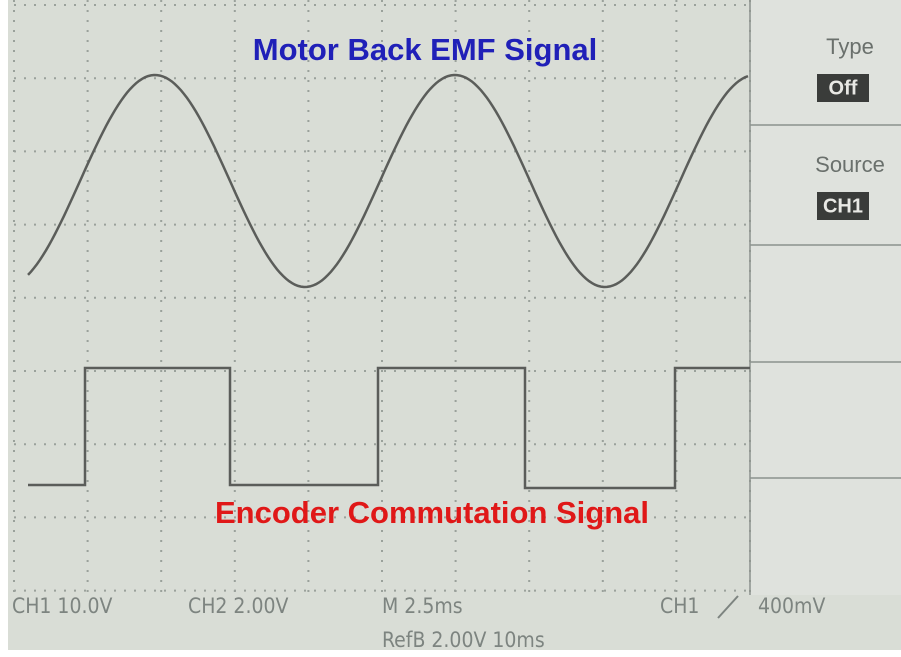 This screenshot has width=901, height=657. I want to click on status-trigger-source: CH1, so click(679, 606).